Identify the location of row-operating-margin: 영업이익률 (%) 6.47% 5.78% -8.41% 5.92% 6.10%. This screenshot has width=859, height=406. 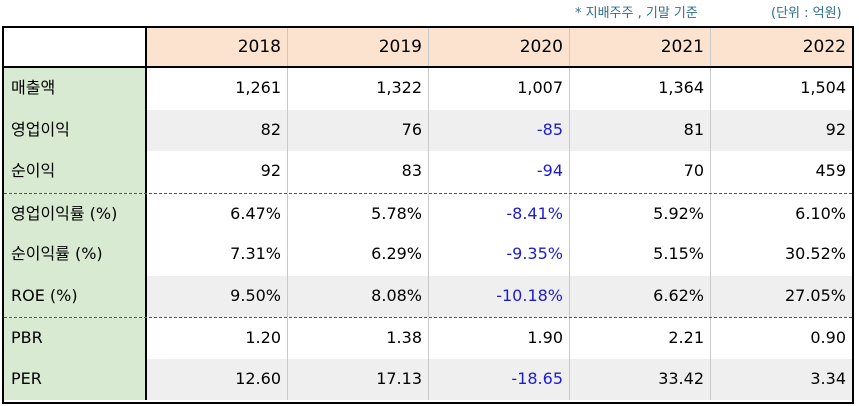
(428, 213).